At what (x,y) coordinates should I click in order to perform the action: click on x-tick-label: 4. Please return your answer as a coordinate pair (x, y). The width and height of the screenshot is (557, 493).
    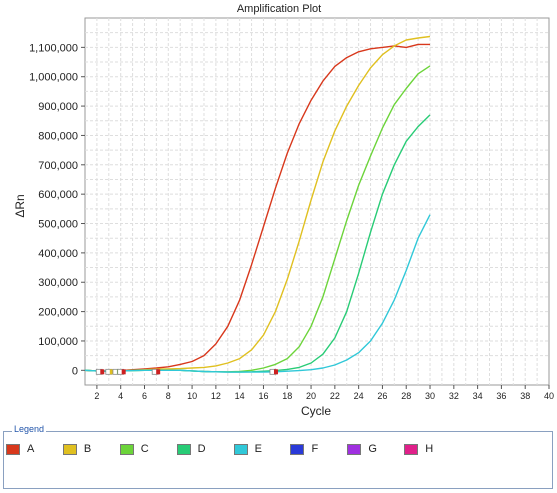
    Looking at the image, I should click on (120, 396).